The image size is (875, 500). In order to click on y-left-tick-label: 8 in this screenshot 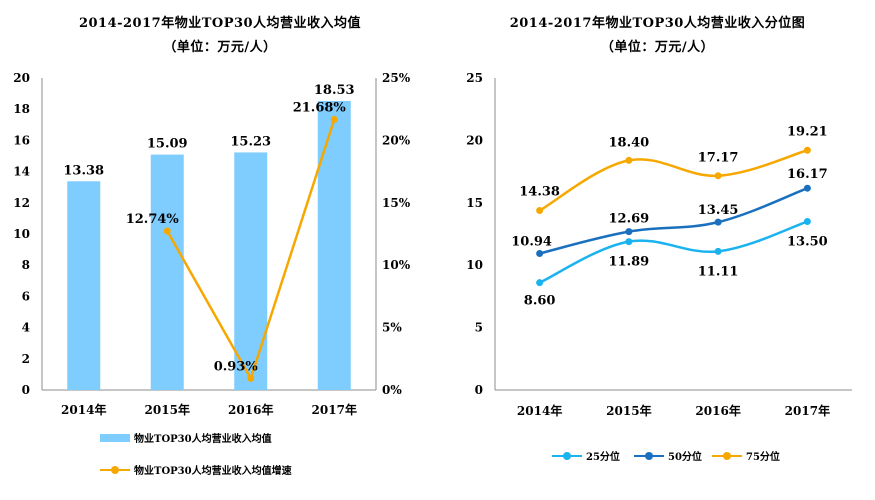, I will do `click(26, 265)`.